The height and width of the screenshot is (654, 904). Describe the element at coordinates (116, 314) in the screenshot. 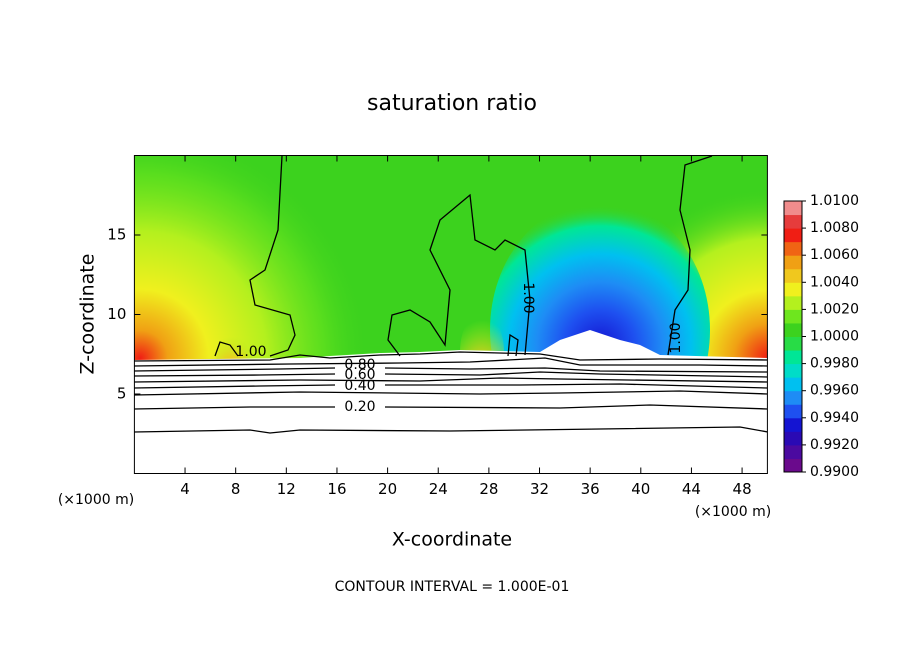

I see `y-tick-label: 10` at that location.